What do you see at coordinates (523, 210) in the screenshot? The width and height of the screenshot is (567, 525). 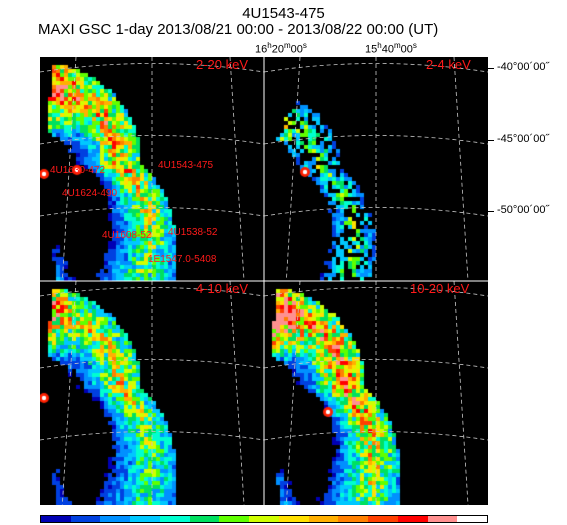 I see `dec-label-3: -50°00´00˝` at bounding box center [523, 210].